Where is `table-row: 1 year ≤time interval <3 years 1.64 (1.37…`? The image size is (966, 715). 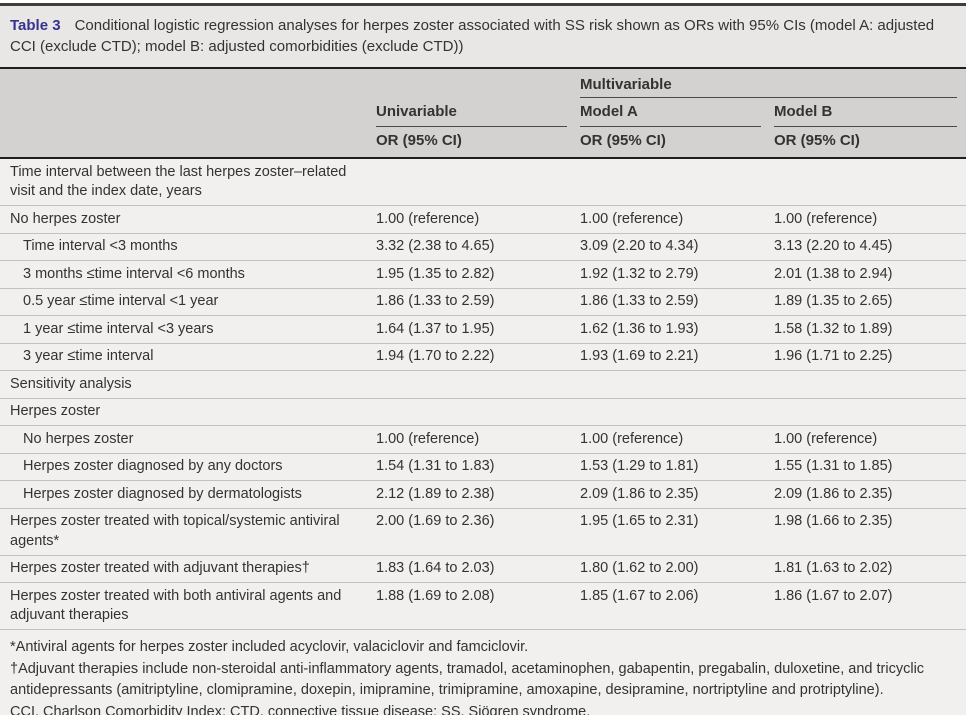
table-row: 1 year ≤time interval <3 years 1.64 (1.37… is located at coordinates (483, 329).